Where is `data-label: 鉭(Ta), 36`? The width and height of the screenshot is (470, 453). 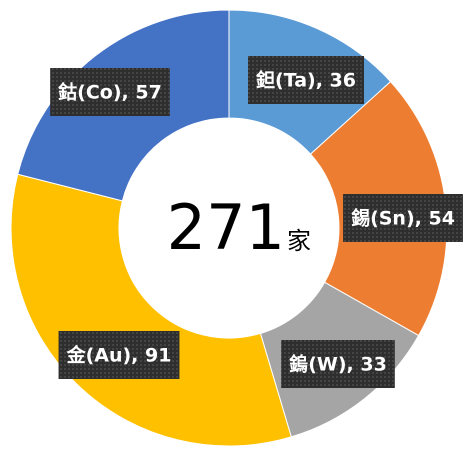
data-label: 鉭(Ta), 36 is located at coordinates (306, 80).